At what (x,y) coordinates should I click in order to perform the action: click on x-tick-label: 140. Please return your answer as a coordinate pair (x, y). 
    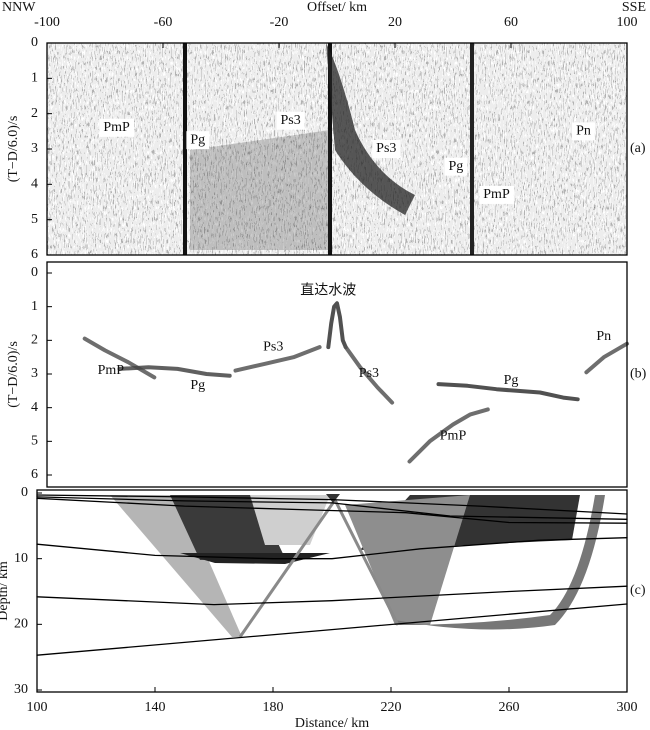
    Looking at the image, I should click on (155, 707).